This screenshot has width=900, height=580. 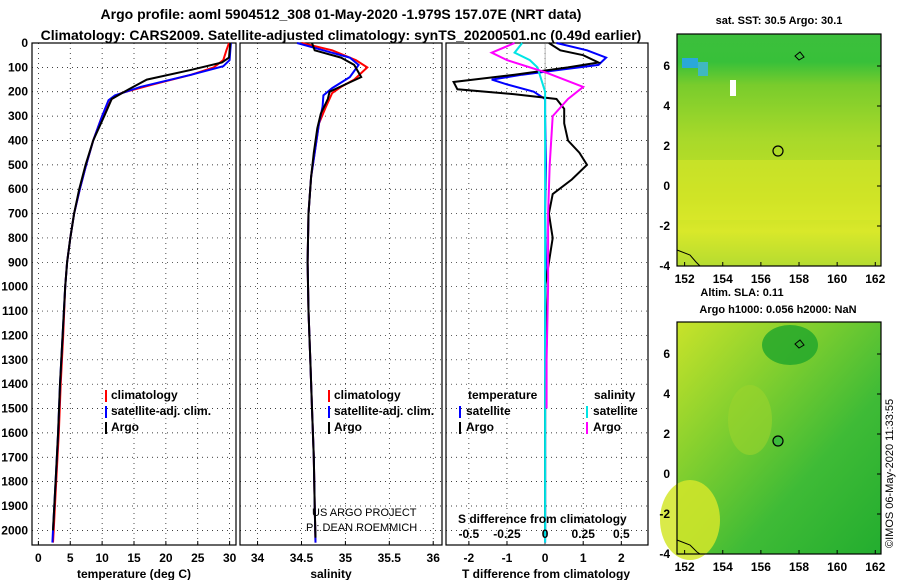 What do you see at coordinates (364, 513) in the screenshot?
I see `credit-line-1: US ARGO PROJECT` at bounding box center [364, 513].